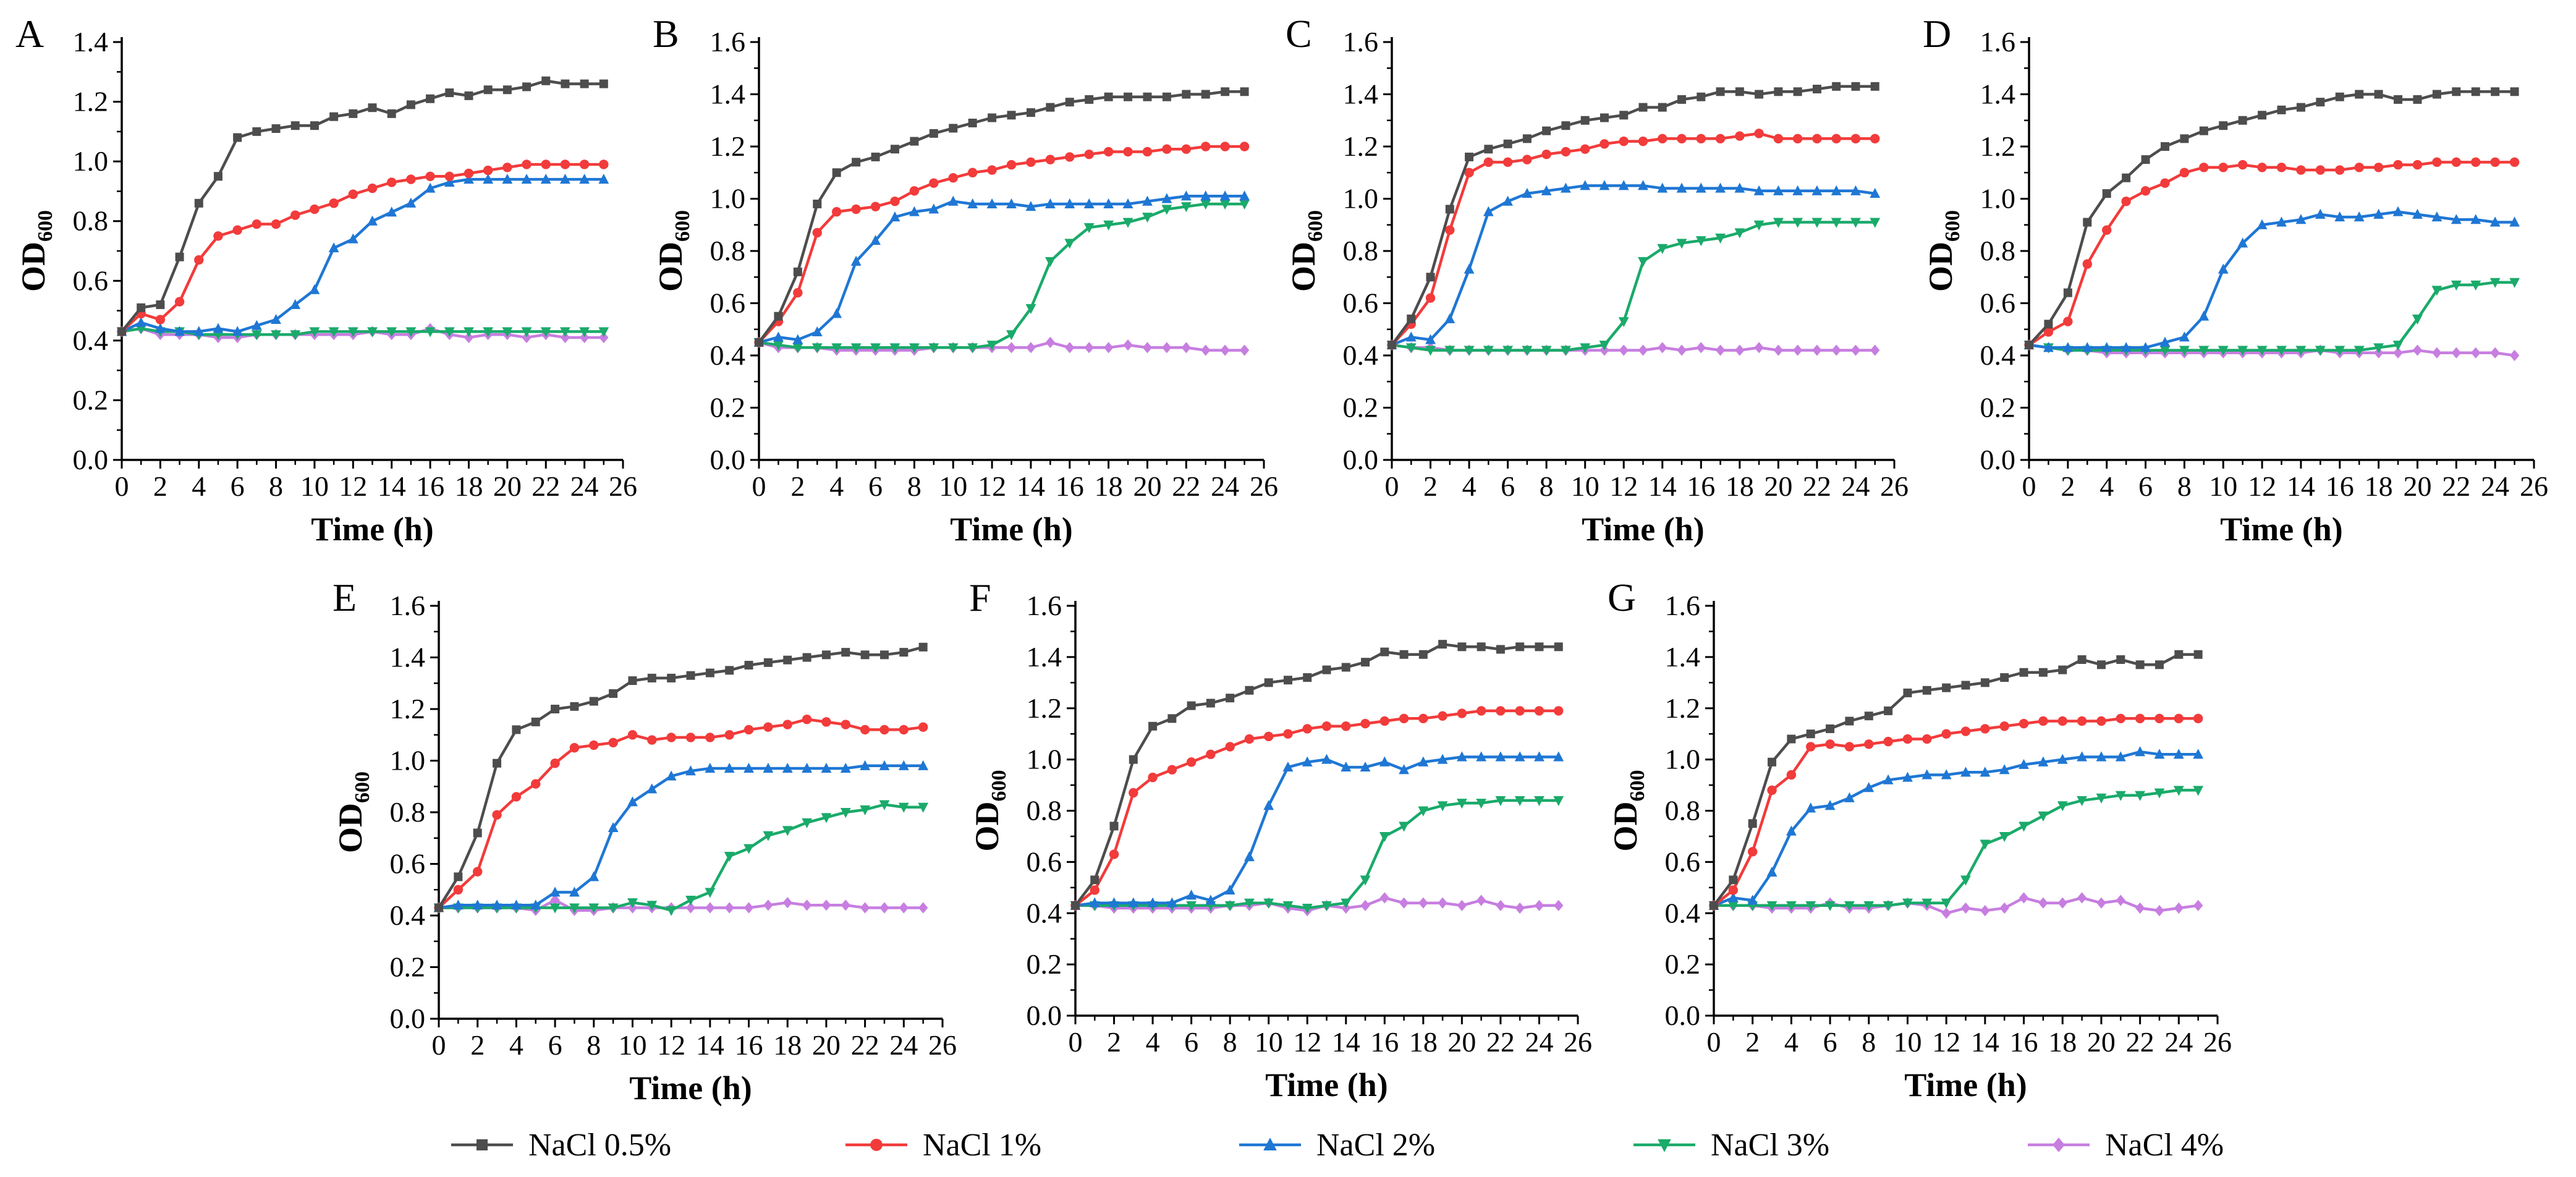 This screenshot has width=2576, height=1177. Describe the element at coordinates (673, 251) in the screenshot. I see `y-axis-title: OD600` at that location.